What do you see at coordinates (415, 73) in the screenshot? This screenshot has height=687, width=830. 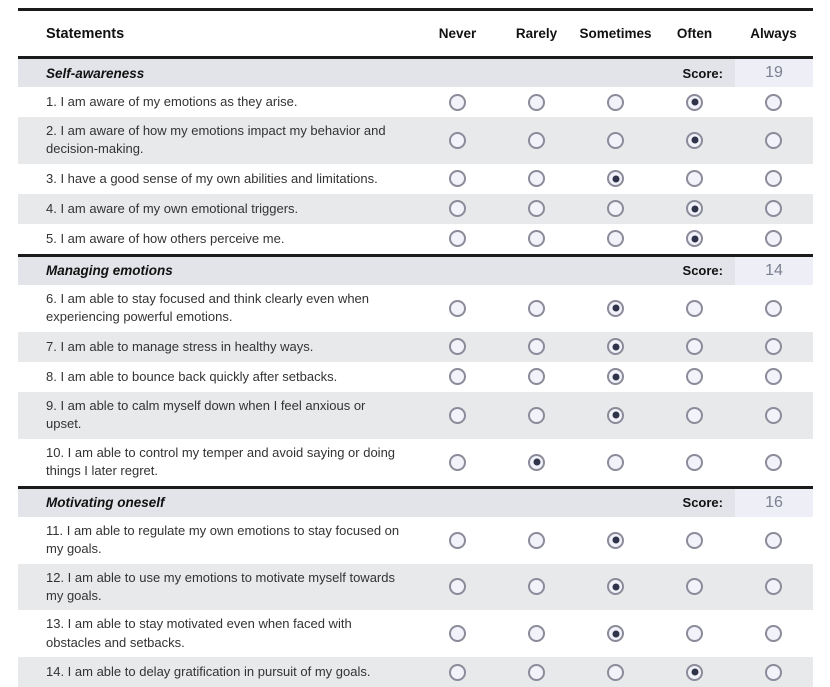 I see `section-header-row-self-awareness: Self-awareness Score: 19` at bounding box center [415, 73].